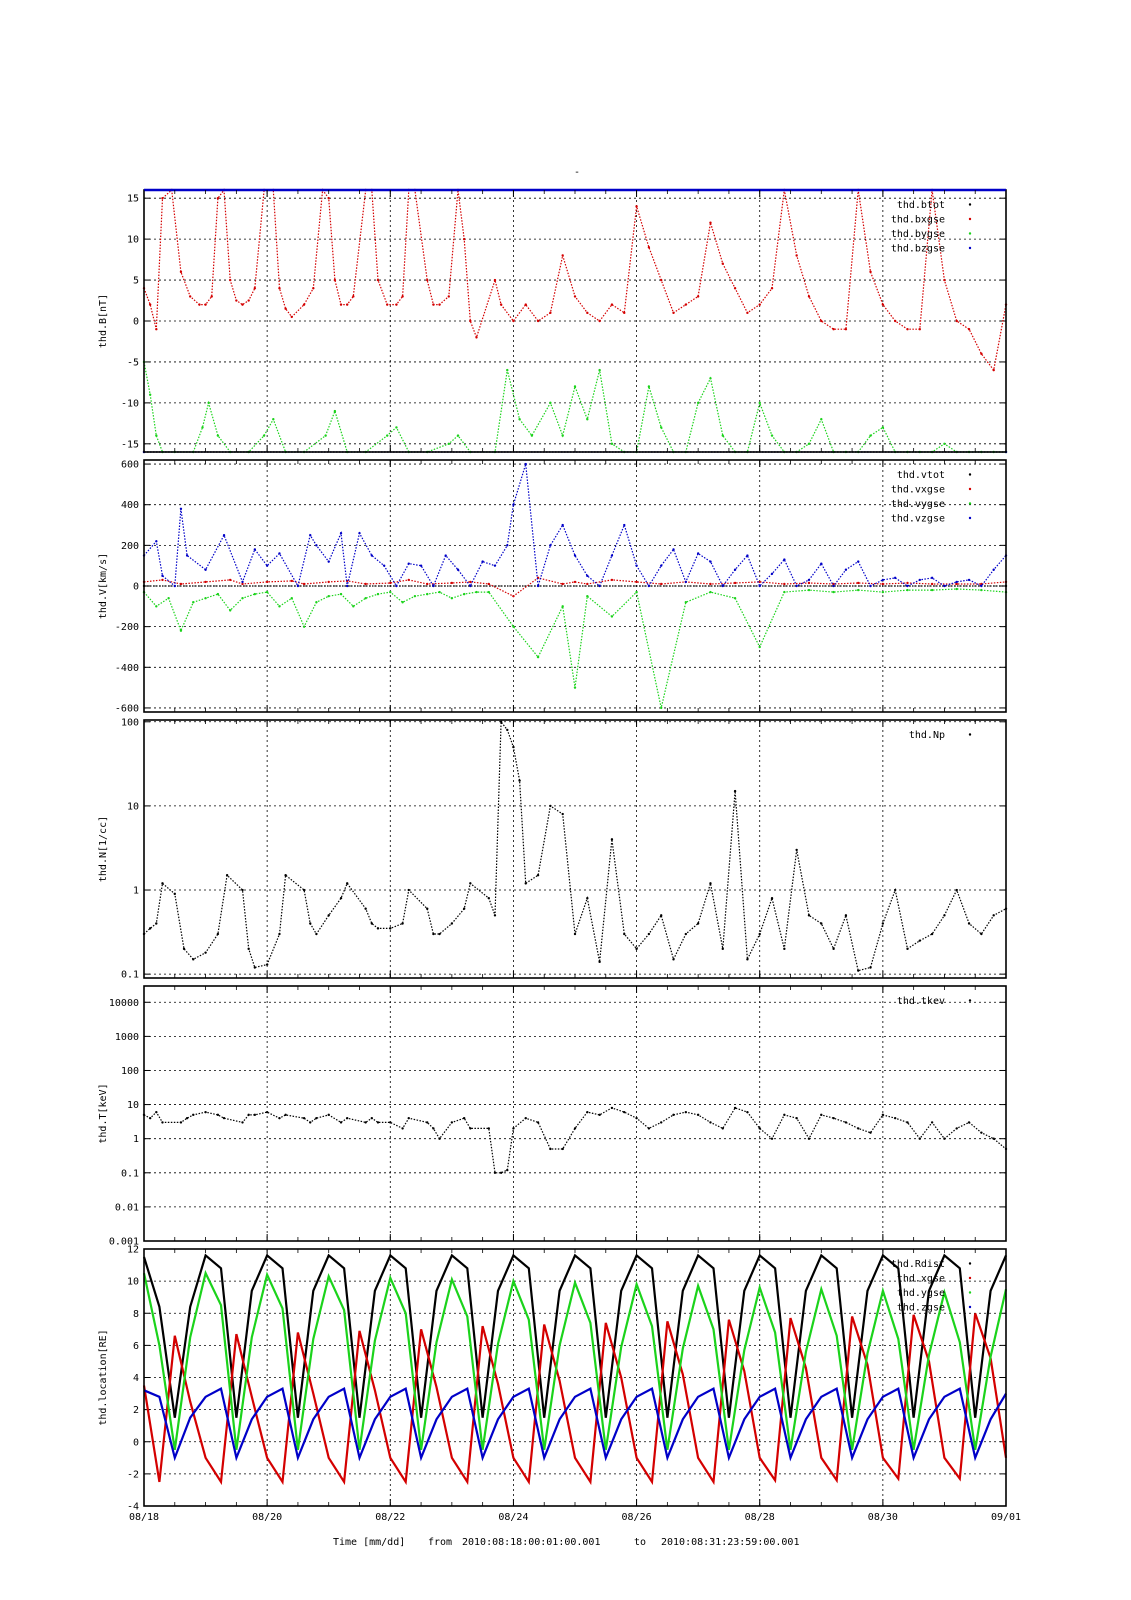  What do you see at coordinates (575, 1113) in the screenshot?
I see `panel-frame` at bounding box center [575, 1113].